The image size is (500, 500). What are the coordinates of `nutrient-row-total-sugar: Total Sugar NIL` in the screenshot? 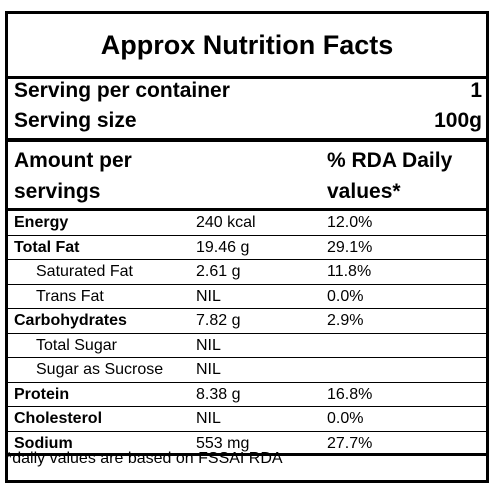 It's located at (247, 346).